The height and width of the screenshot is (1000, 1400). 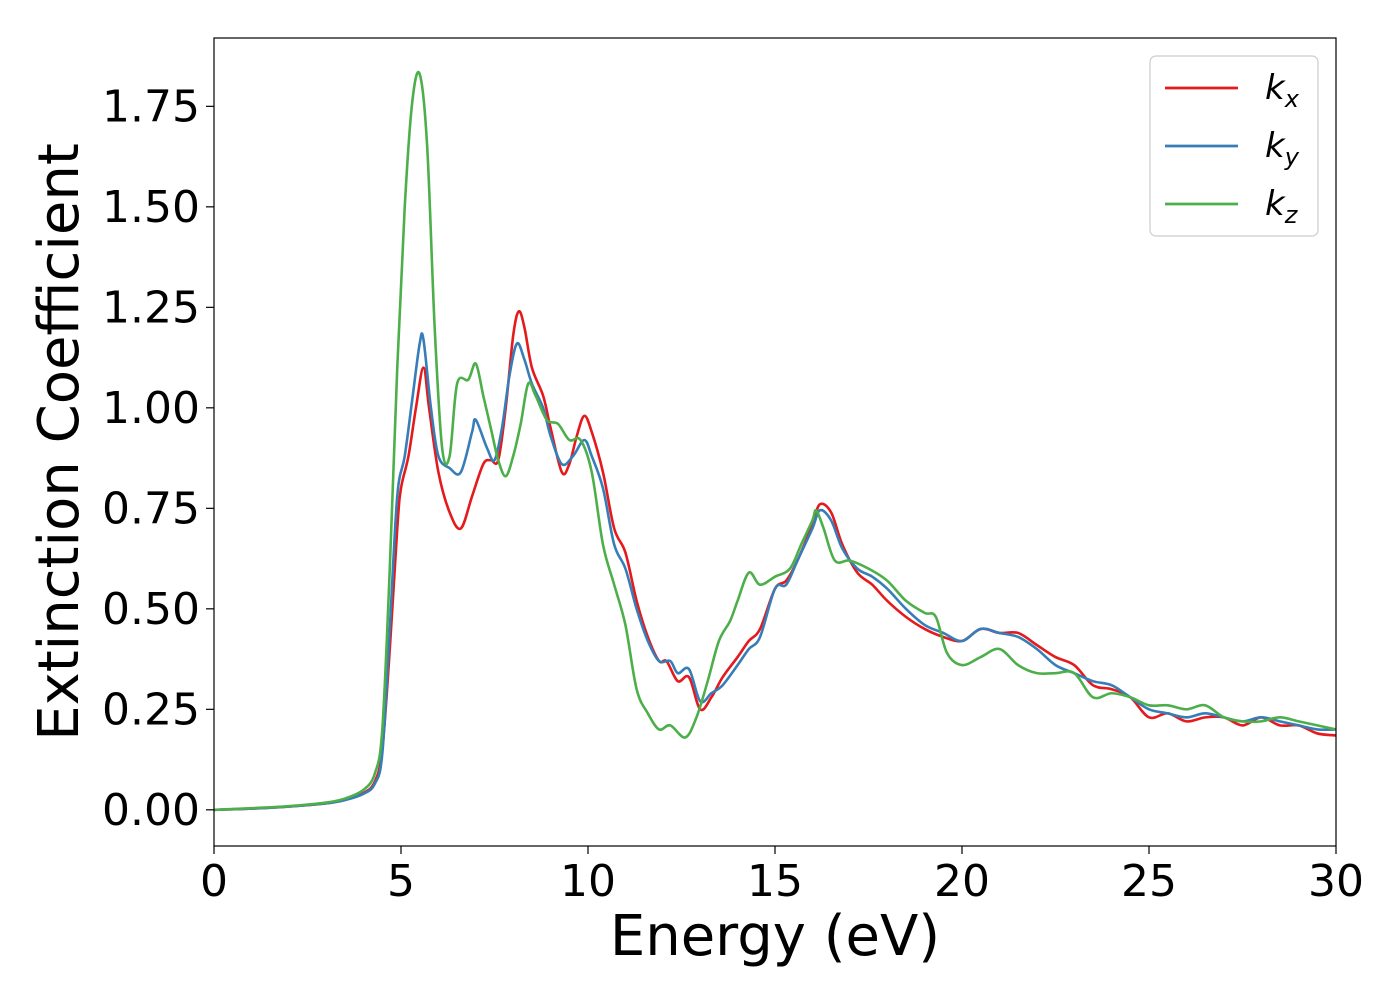 I want to click on x-tick-label: 20, so click(x=962, y=881).